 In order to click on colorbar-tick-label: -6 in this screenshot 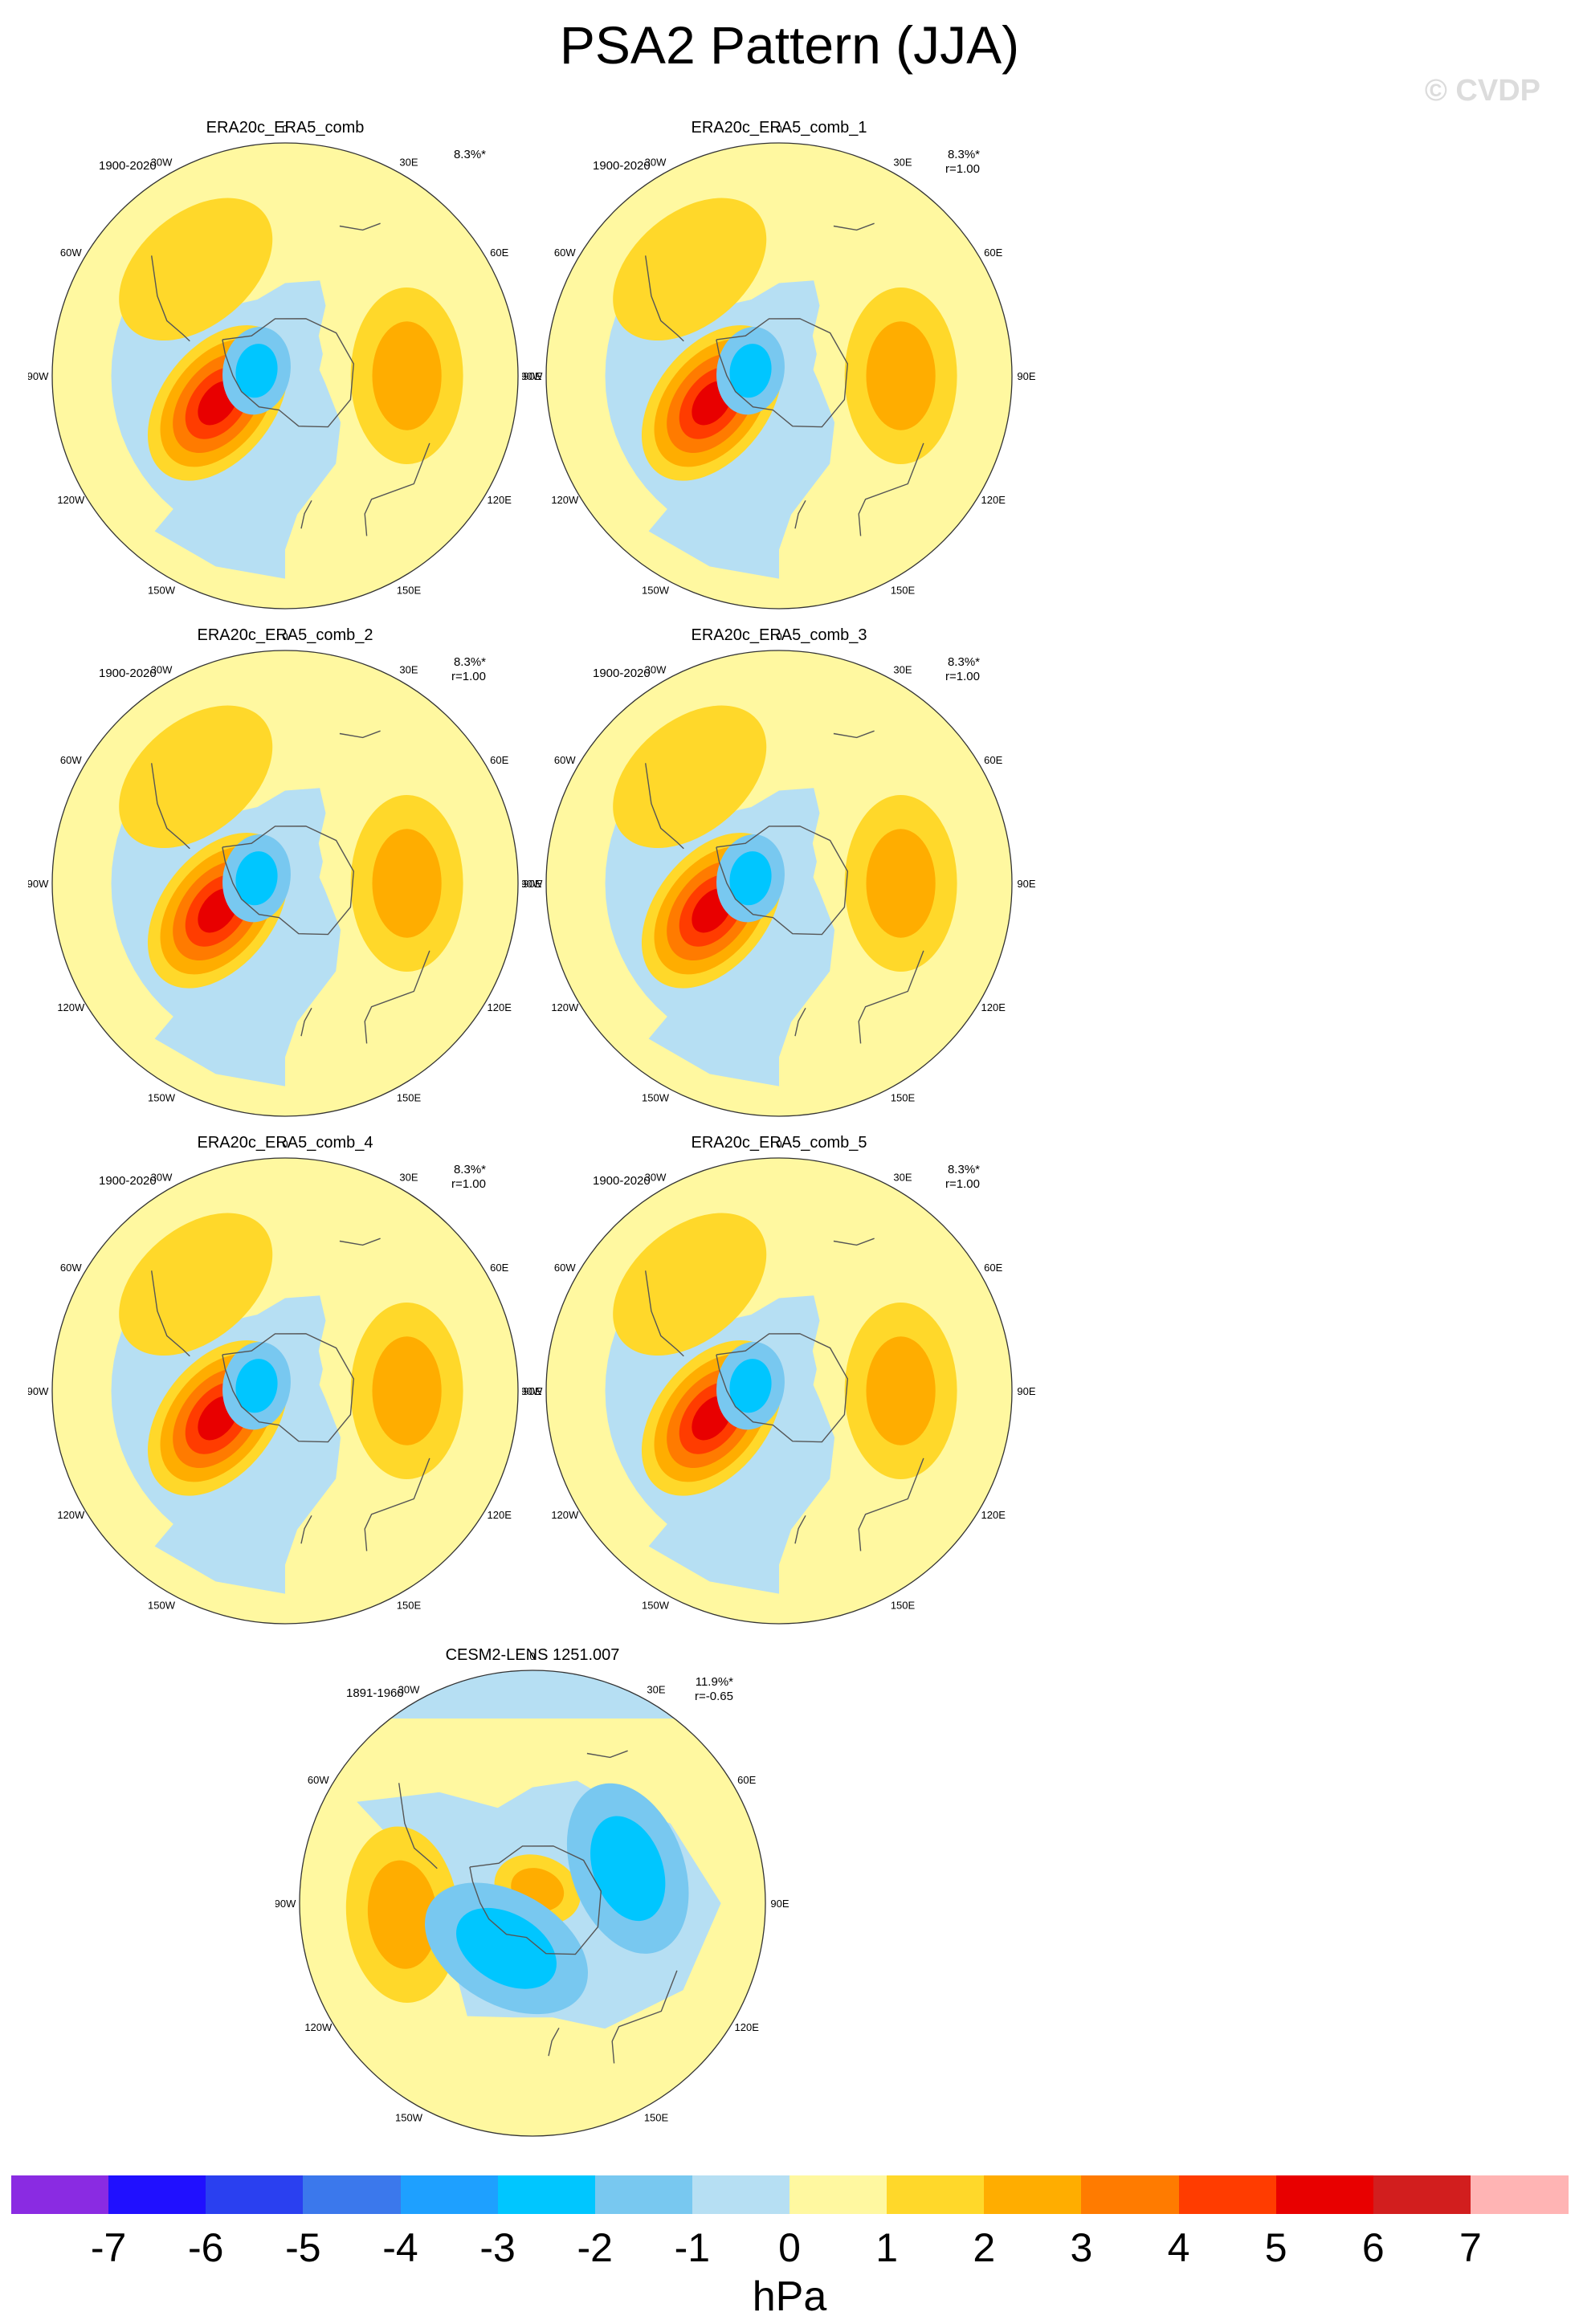, I will do `click(206, 2248)`.